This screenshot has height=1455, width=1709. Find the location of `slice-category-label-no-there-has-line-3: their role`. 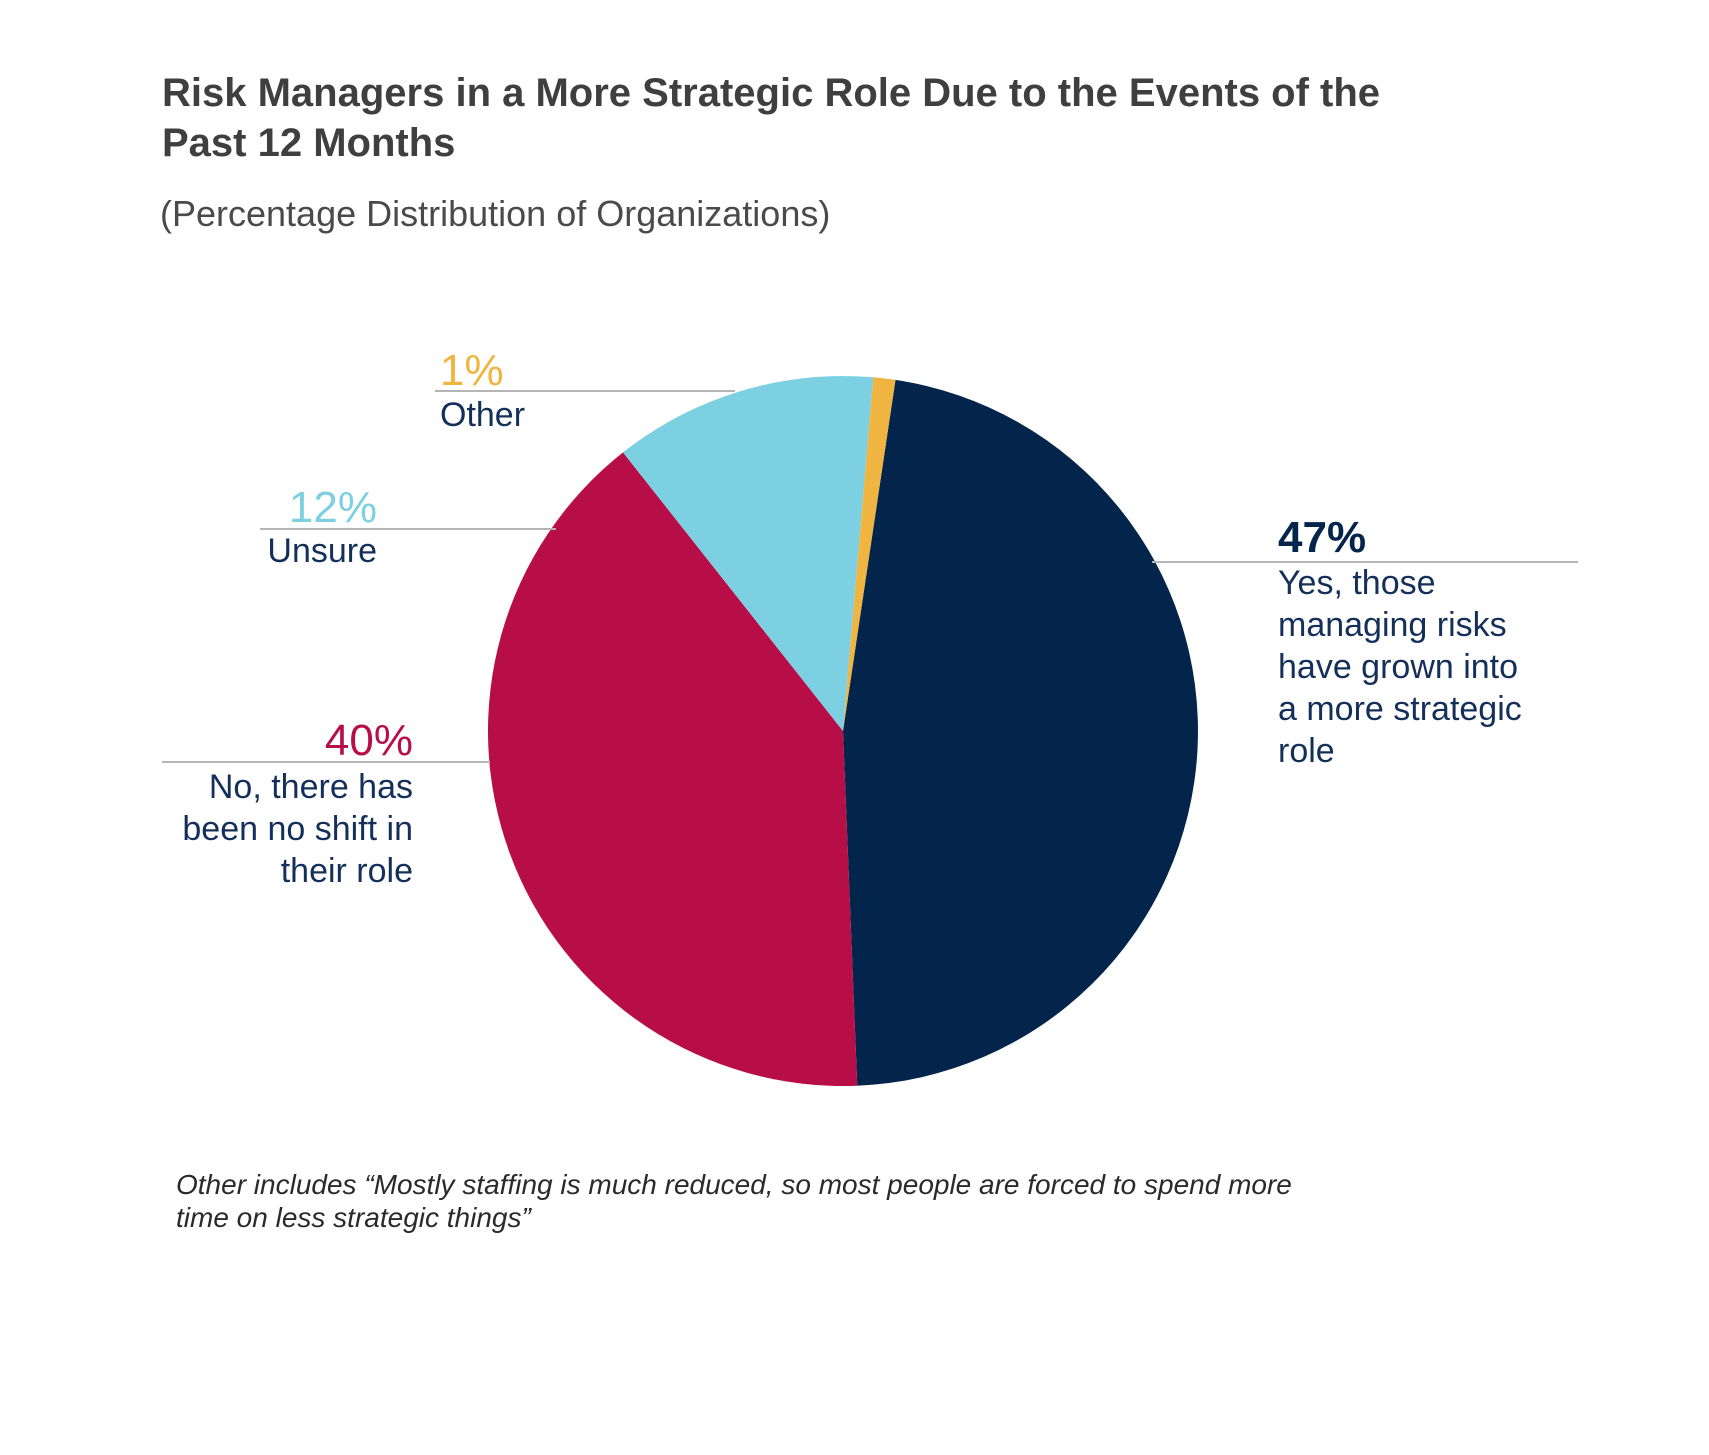

slice-category-label-no-there-has-line-3: their role is located at coordinates (347, 871).